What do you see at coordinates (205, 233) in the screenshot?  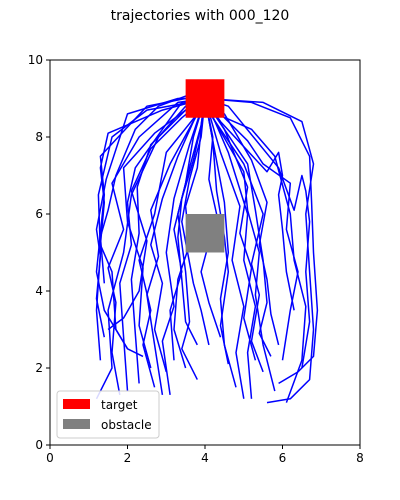 I see `obstacle-region` at bounding box center [205, 233].